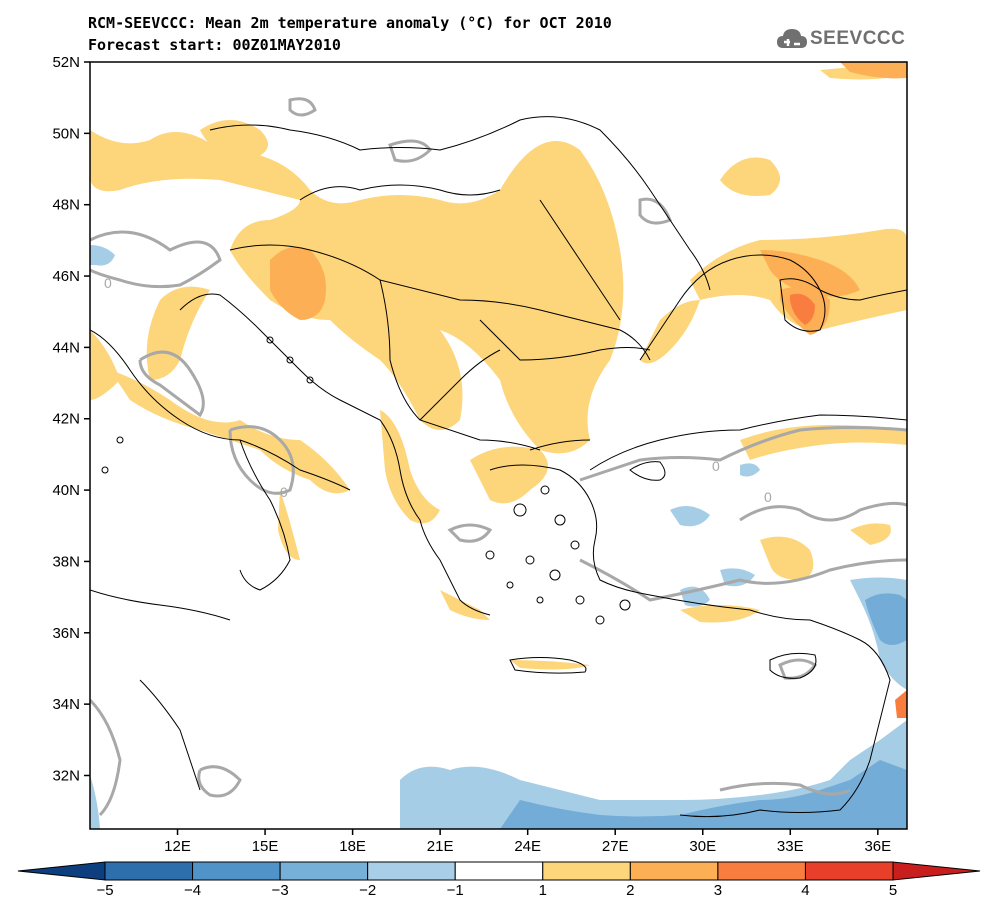 This screenshot has height=920, width=997. I want to click on lat-tick-label: 52N, so click(66, 62).